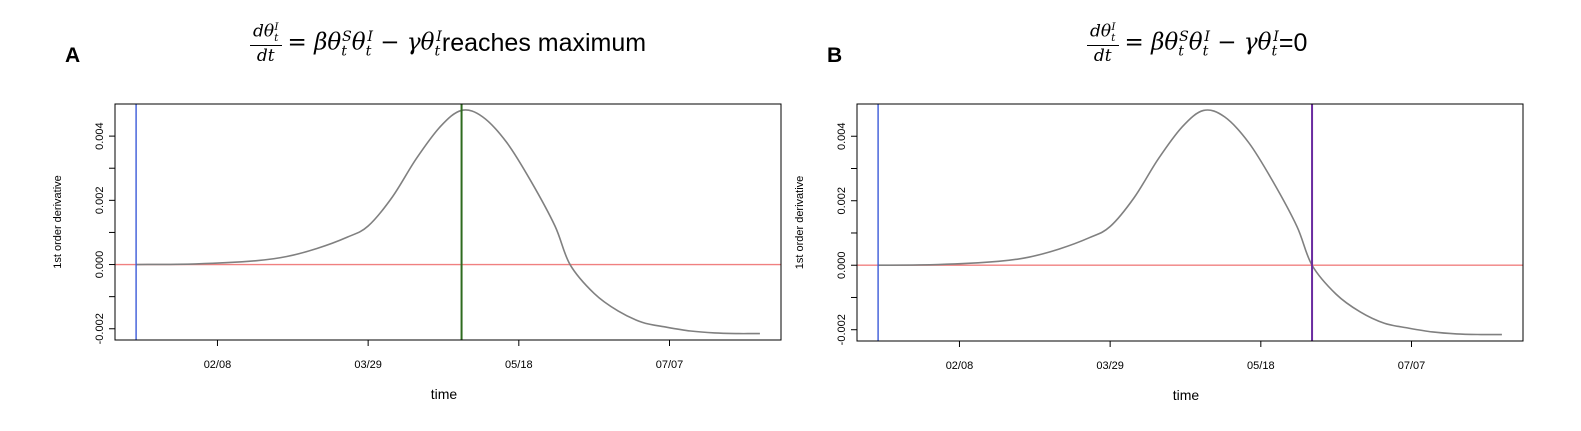 The width and height of the screenshot is (1581, 431). What do you see at coordinates (544, 43) in the screenshot?
I see `title-suffix: reaches maximum` at bounding box center [544, 43].